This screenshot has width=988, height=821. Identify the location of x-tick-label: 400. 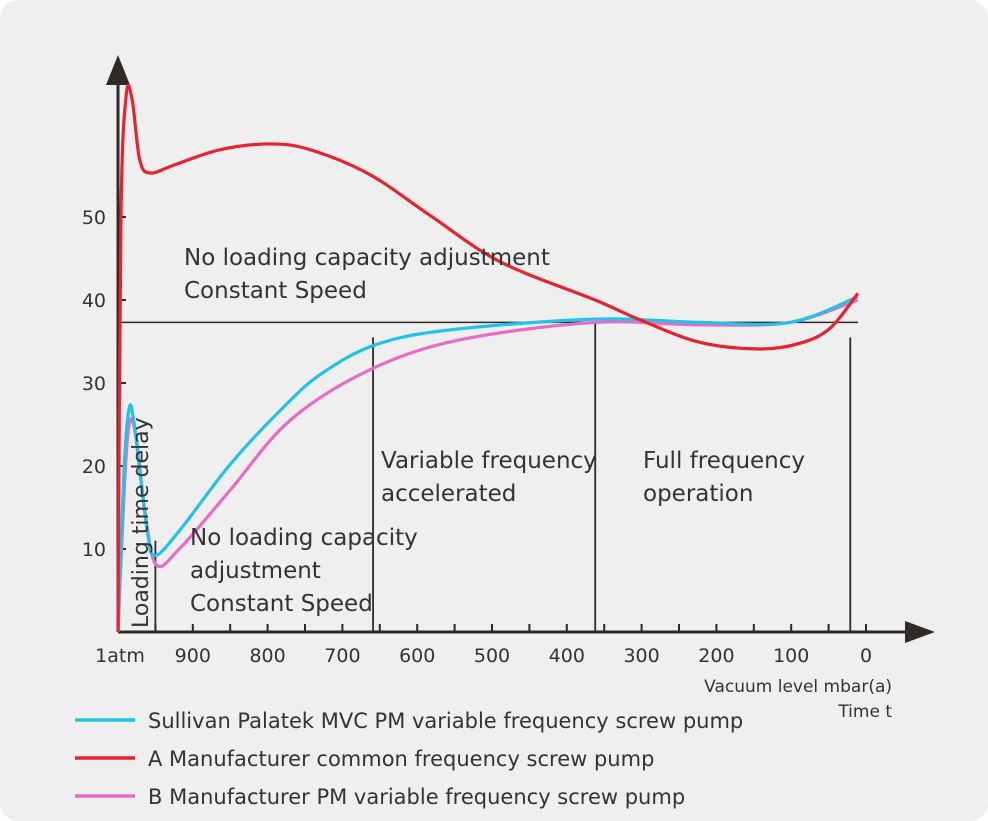
(567, 656).